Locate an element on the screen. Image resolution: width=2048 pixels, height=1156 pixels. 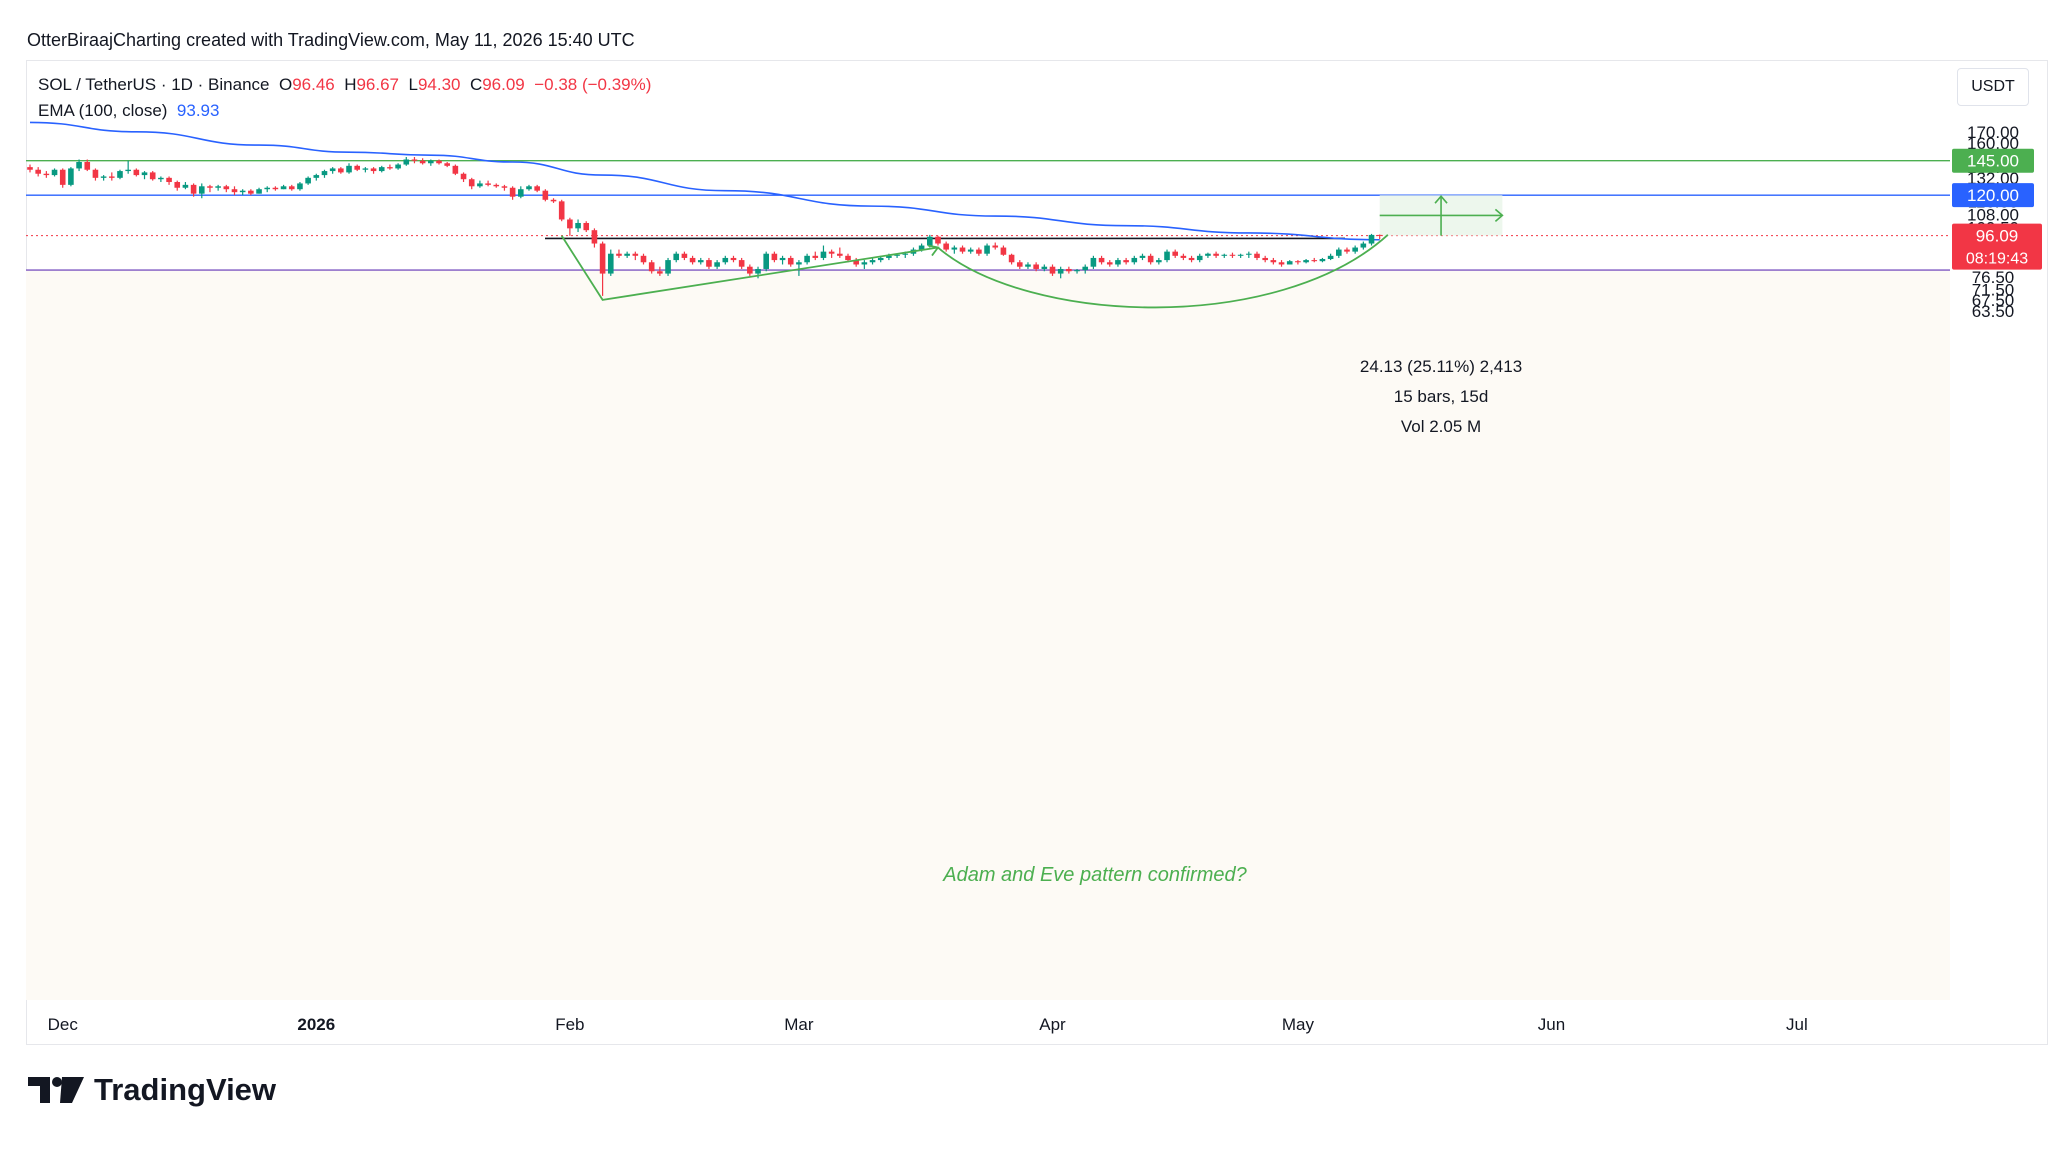
tradingview-logo: TradingView is located at coordinates (152, 1090).